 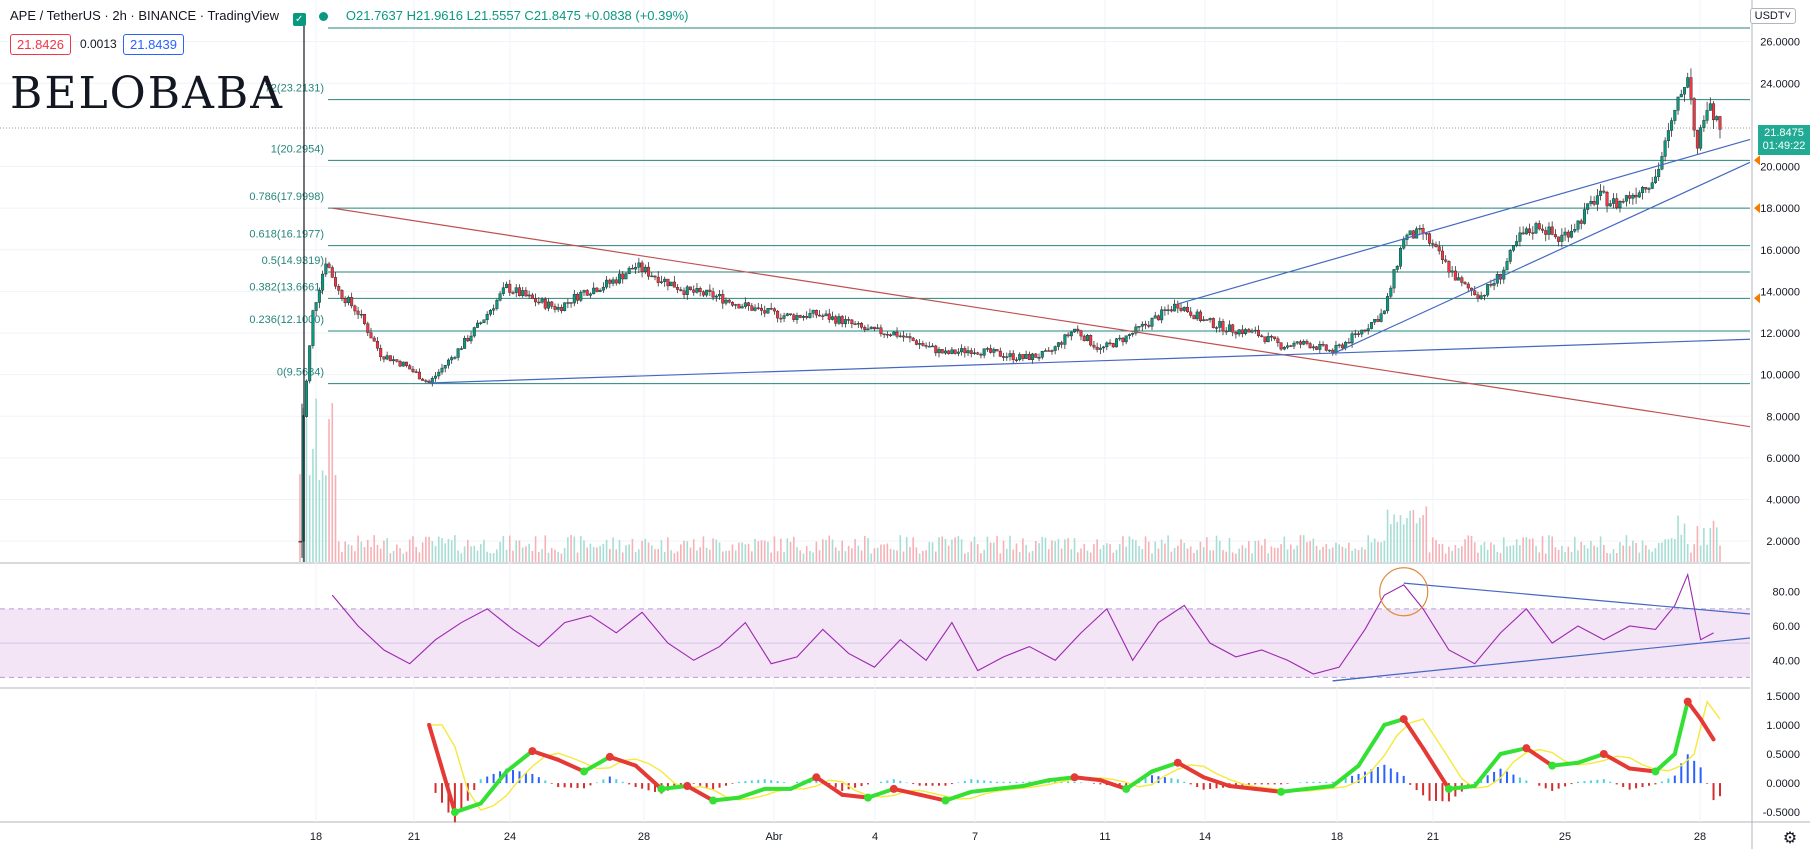 I want to click on settings-gear-icon: ⚙, so click(x=1790, y=837).